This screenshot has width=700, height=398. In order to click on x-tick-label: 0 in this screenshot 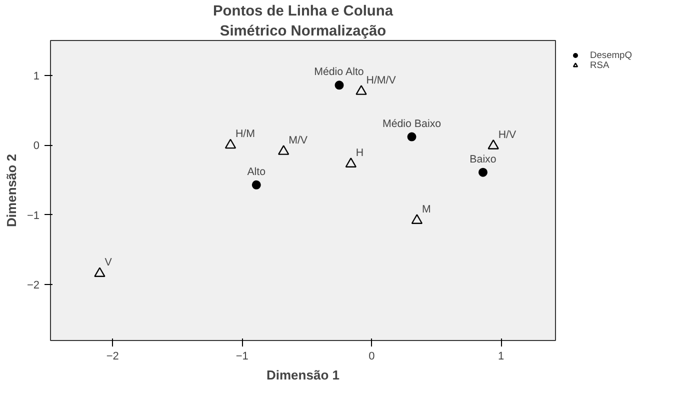, I will do `click(371, 356)`.